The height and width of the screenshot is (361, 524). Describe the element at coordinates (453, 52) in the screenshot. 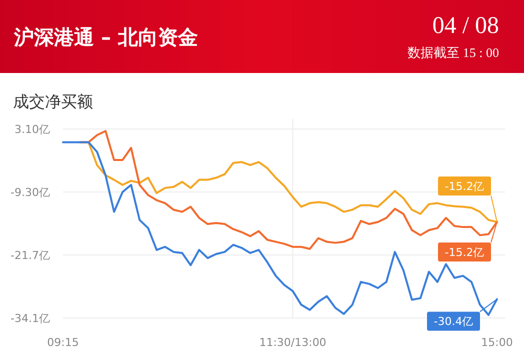

I see `text: 数据截至 15 : 00` at that location.